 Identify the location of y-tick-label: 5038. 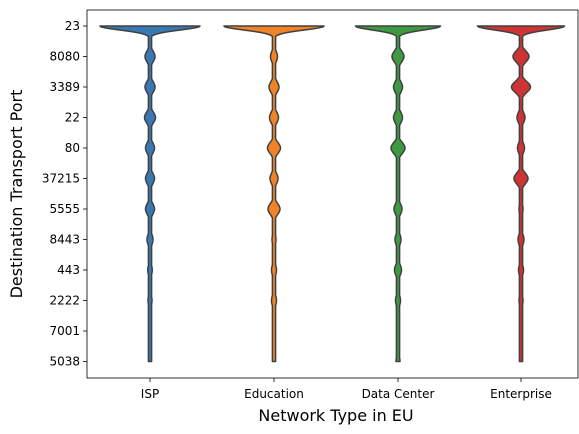
(64, 362).